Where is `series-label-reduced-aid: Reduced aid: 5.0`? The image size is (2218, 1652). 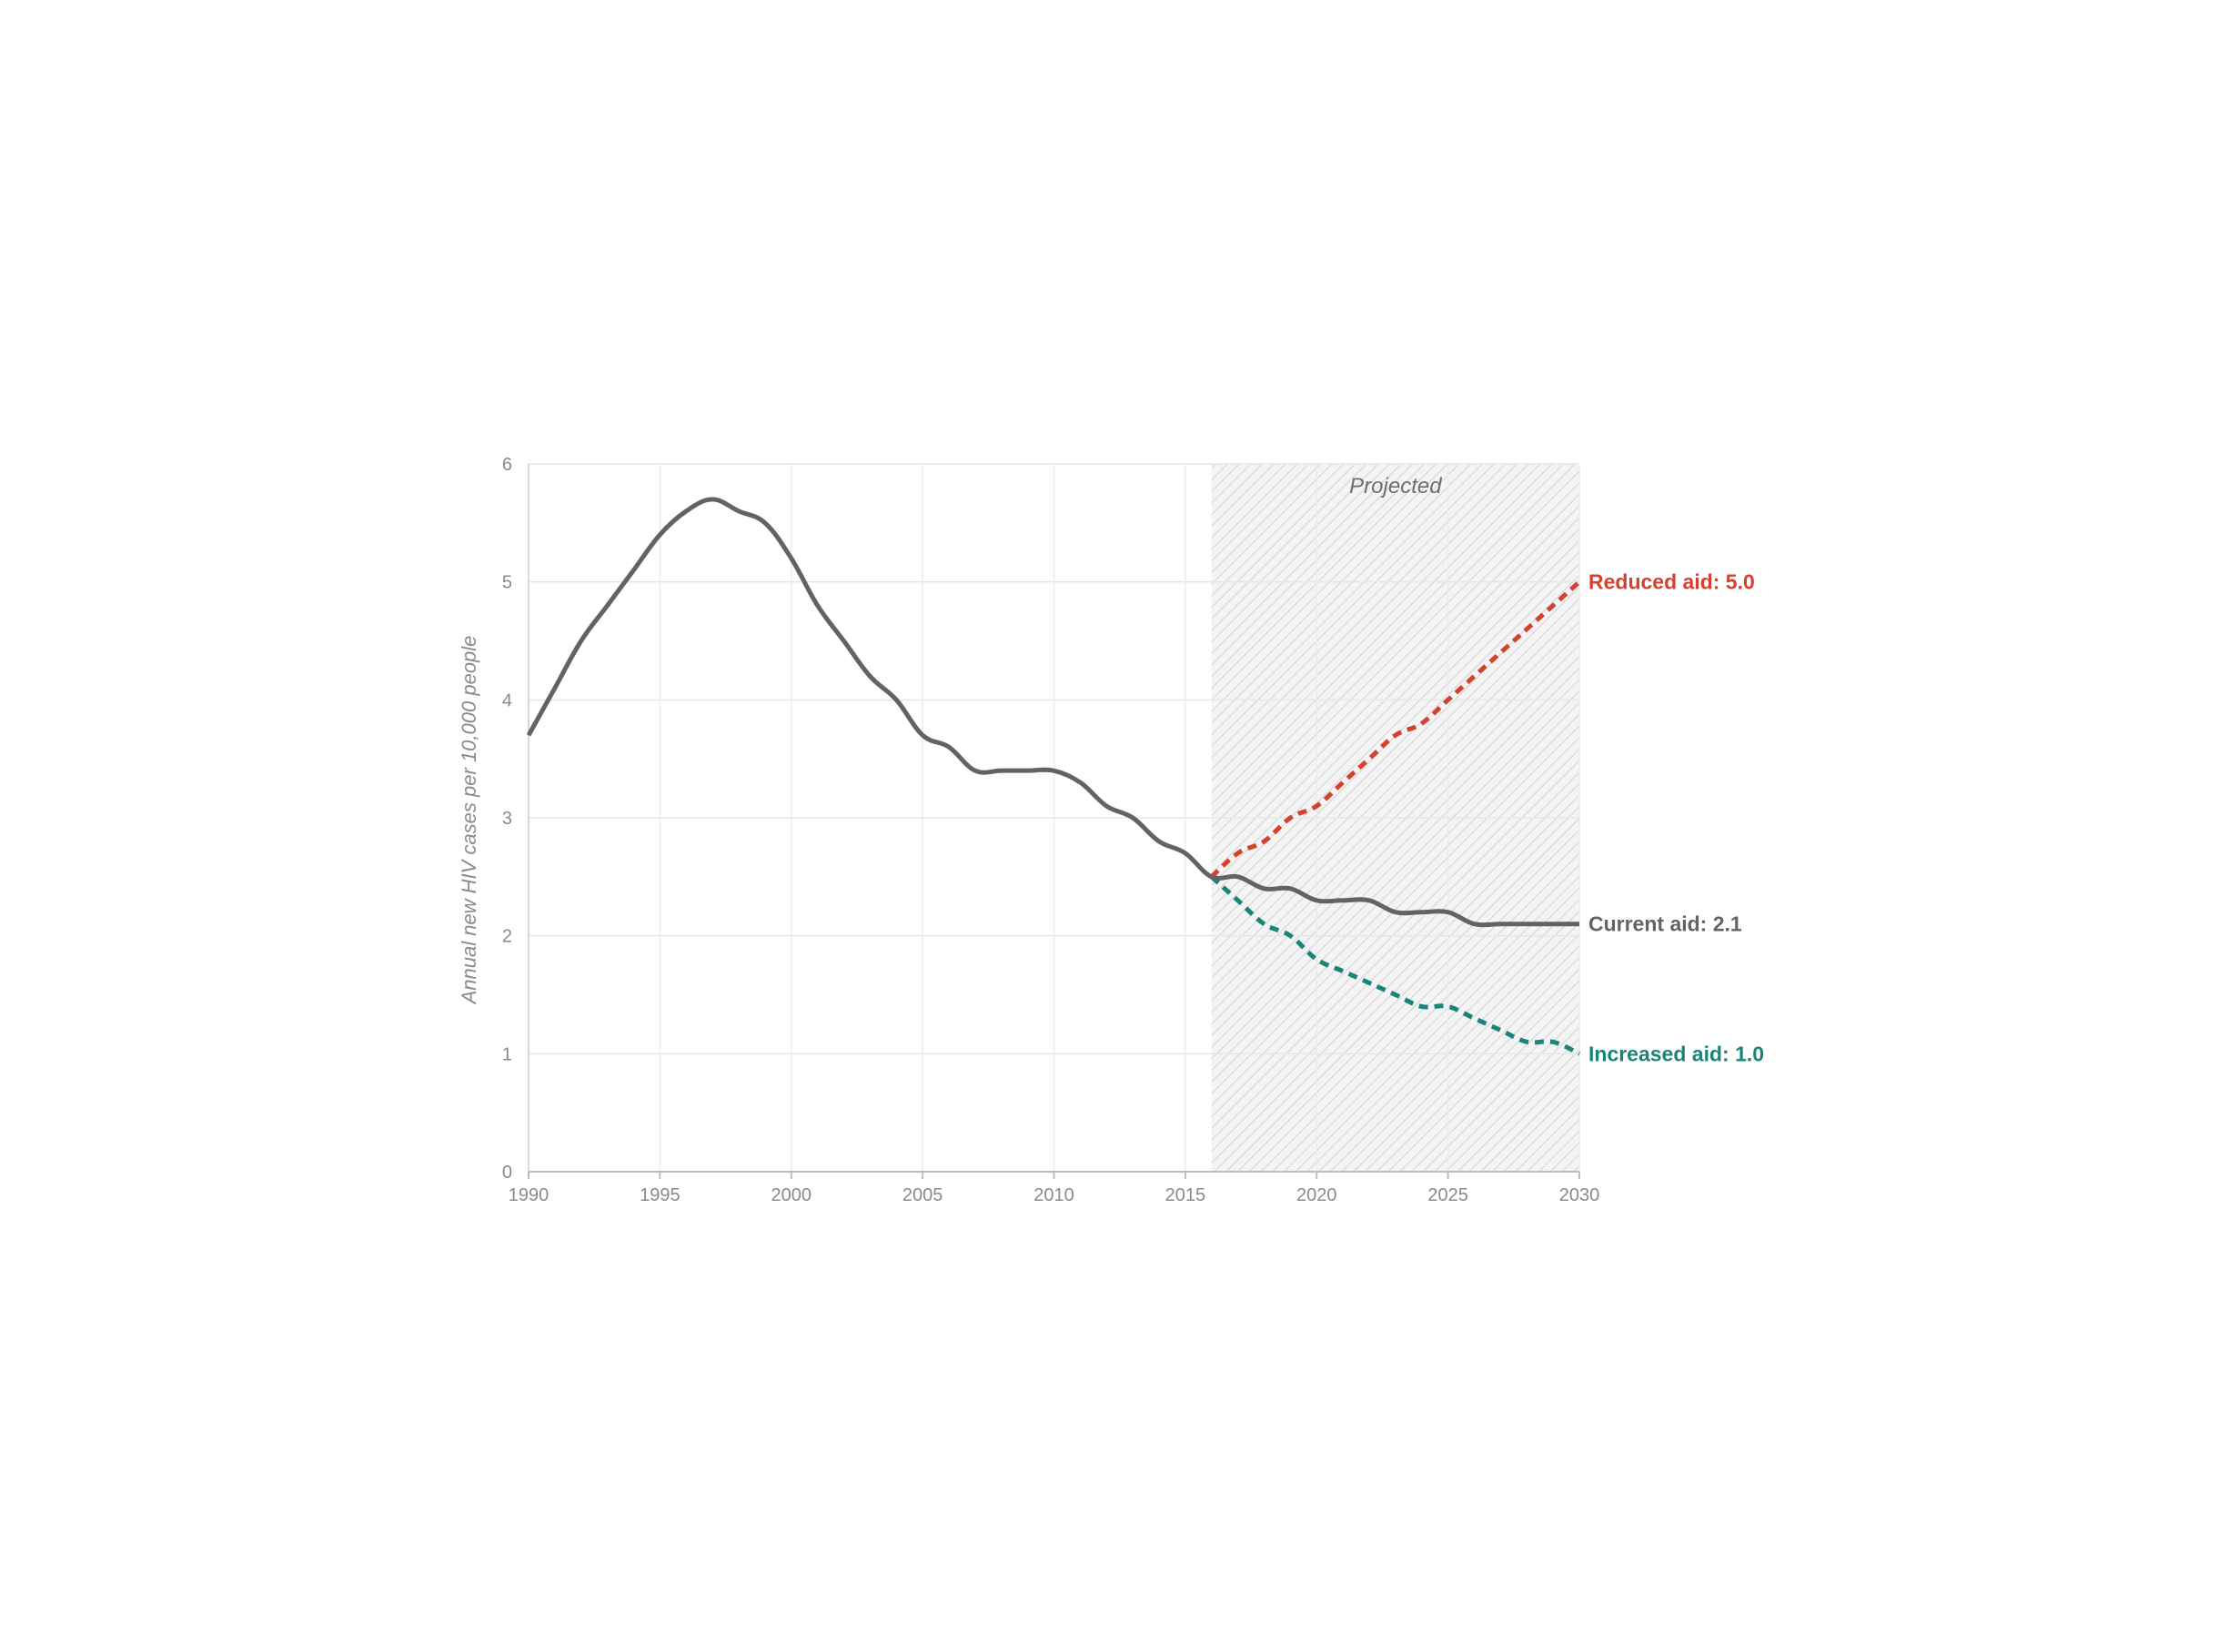
series-label-reduced-aid: Reduced aid: 5.0 is located at coordinates (1672, 582).